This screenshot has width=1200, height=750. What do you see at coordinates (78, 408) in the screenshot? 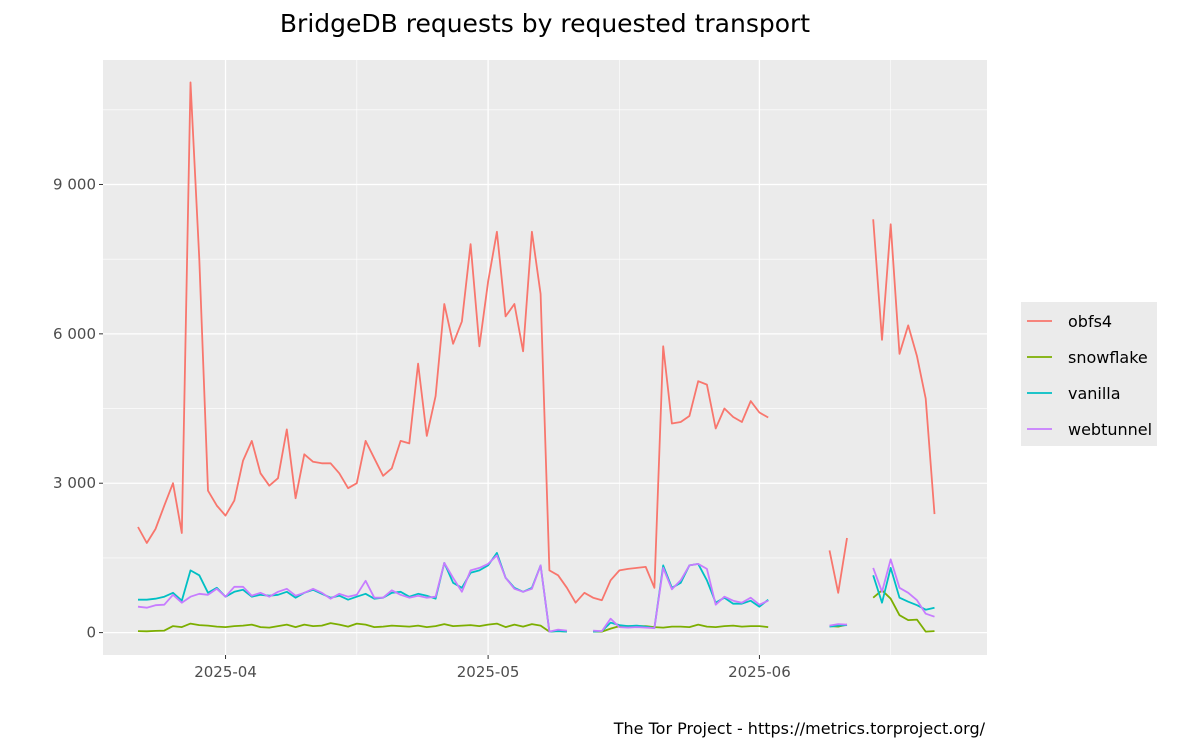
I see `y-axis: 0 3 000 6 000 9 000` at bounding box center [78, 408].